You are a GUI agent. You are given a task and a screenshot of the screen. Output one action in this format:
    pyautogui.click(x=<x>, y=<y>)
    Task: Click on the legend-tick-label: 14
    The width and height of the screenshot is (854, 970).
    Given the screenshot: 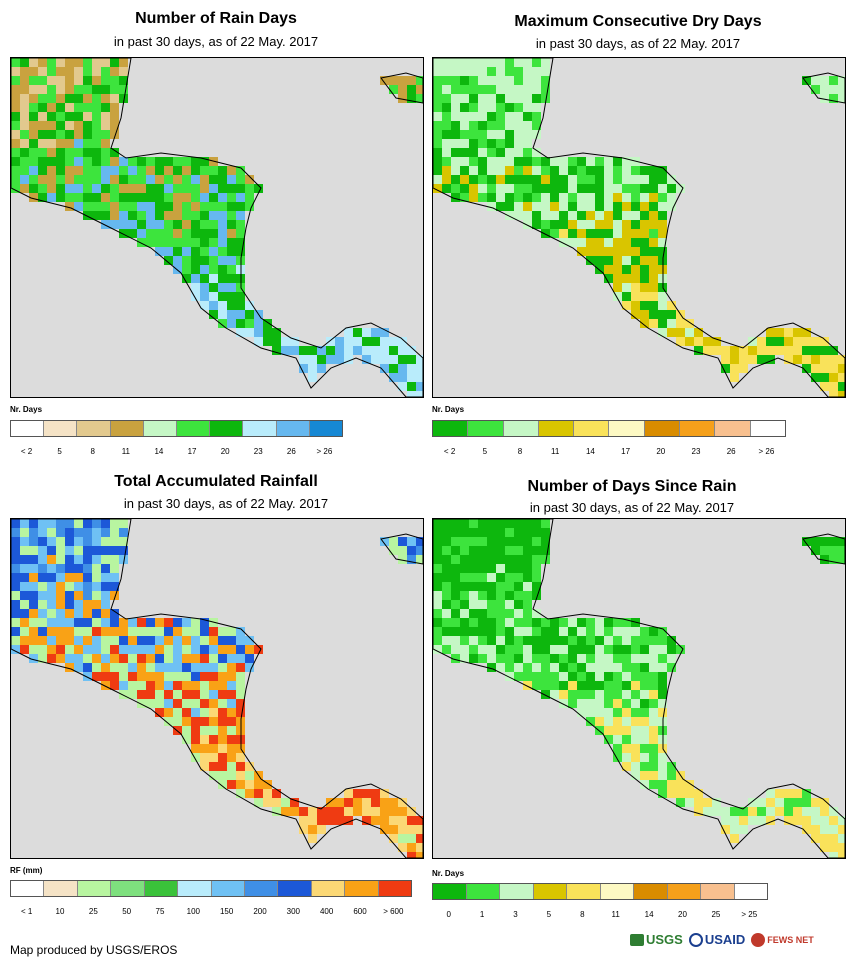 What is the action you would take?
    pyautogui.click(x=159, y=451)
    